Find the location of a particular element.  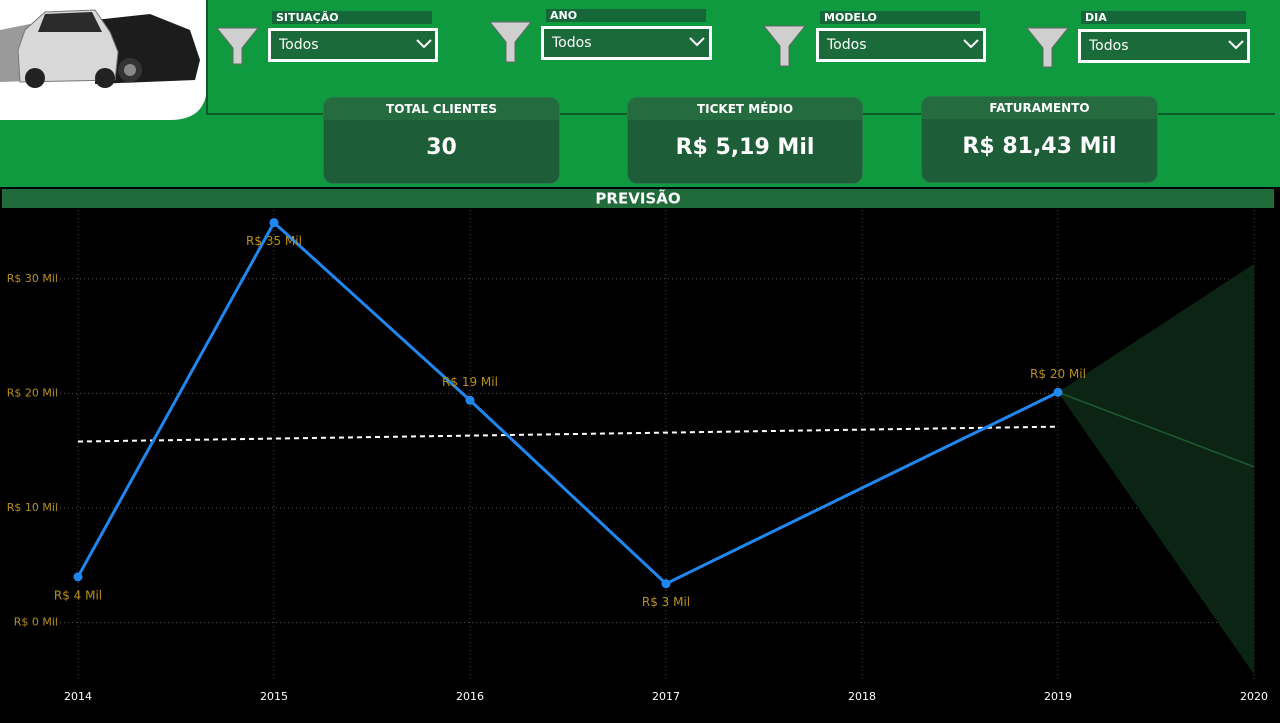

kpi-value: 30 is located at coordinates (441, 147).